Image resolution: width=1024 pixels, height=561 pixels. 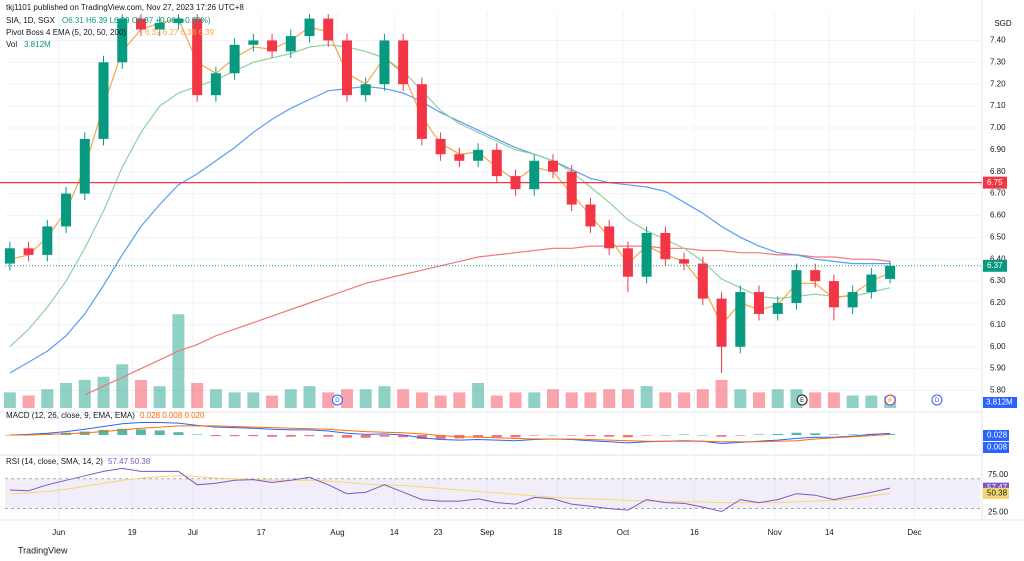 I want to click on y-tick-label: 6.40, so click(x=998, y=258).